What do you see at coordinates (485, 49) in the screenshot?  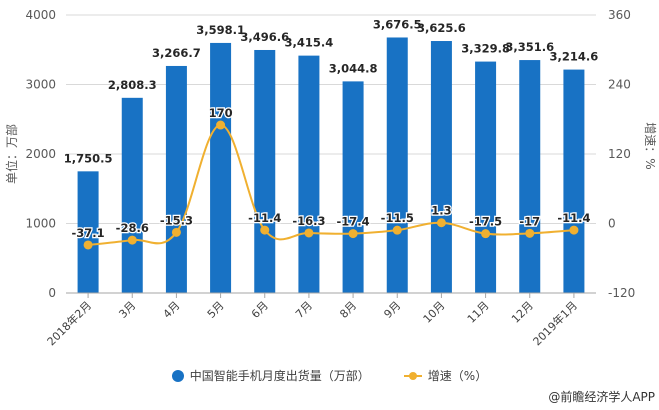 I see `bar-value-label: 3,329.8` at bounding box center [485, 49].